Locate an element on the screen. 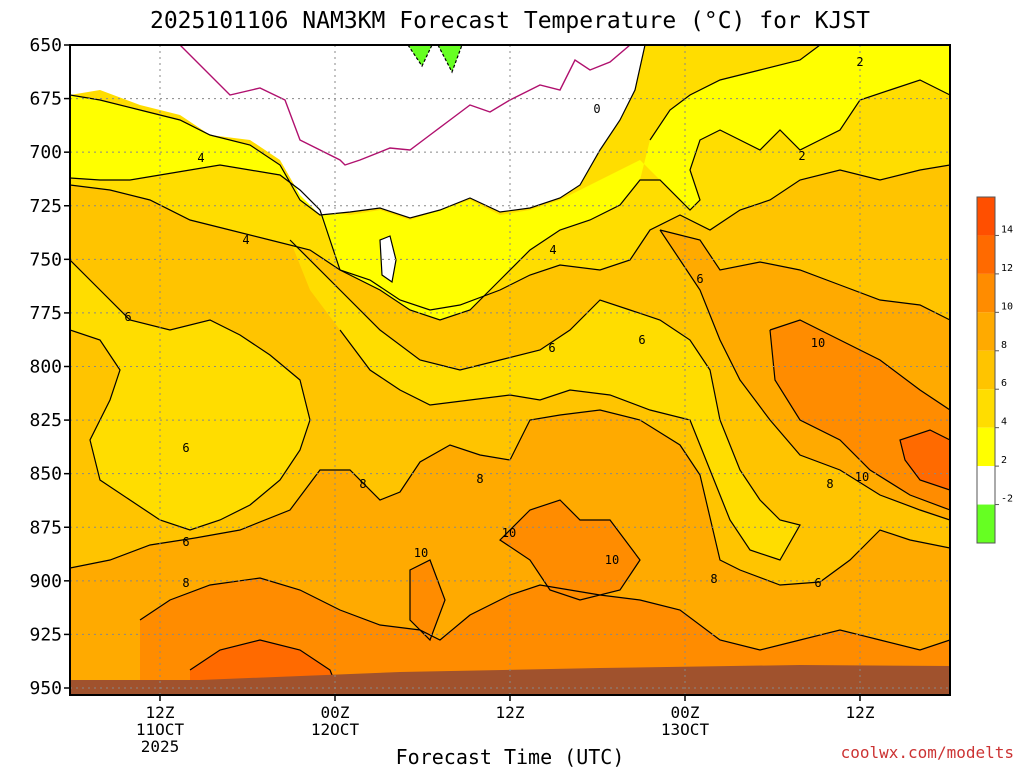 Image resolution: width=1024 pixels, height=768 pixels. contour-label-18: 10 is located at coordinates (421, 553).